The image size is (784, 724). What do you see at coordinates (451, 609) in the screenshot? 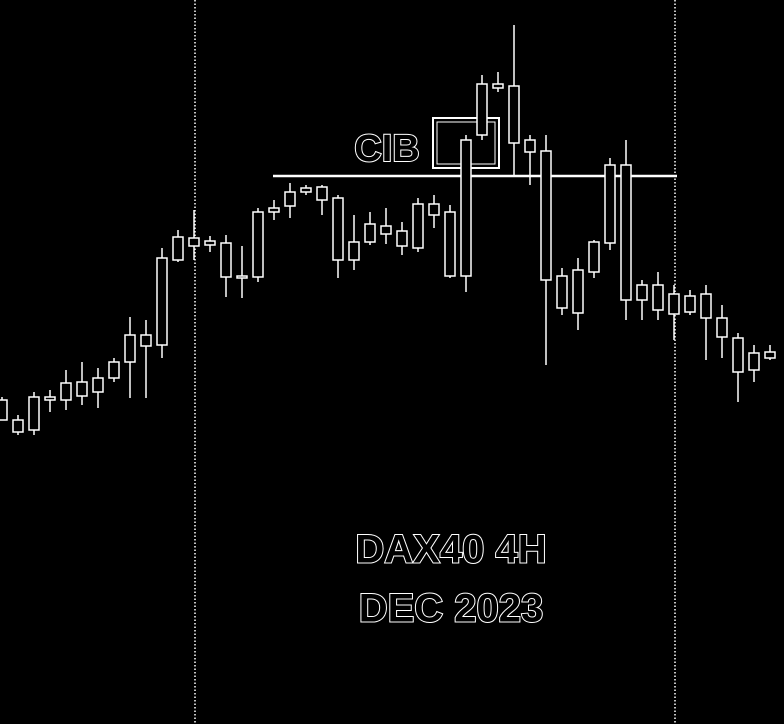
I see `chart-subtitle: DEC 2023` at bounding box center [451, 609].